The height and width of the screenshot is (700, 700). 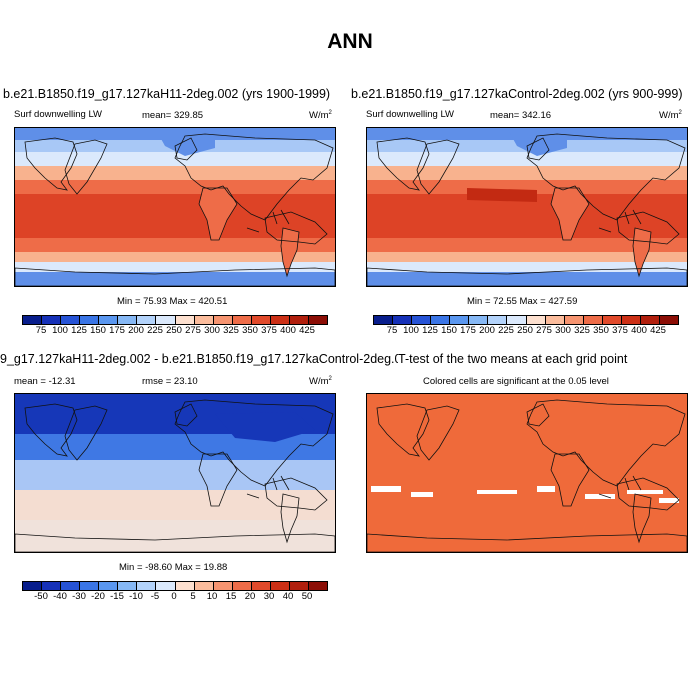 I want to click on diff-band-south-pole, so click(x=175, y=536).